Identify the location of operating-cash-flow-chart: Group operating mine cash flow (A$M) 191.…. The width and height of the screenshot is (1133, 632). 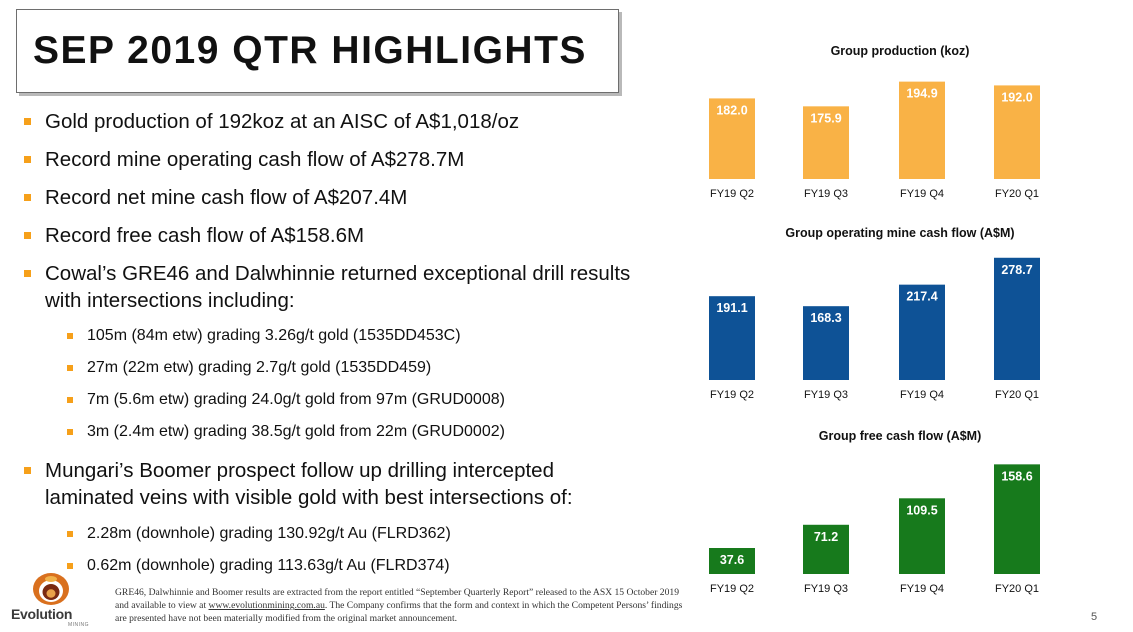
(911, 314).